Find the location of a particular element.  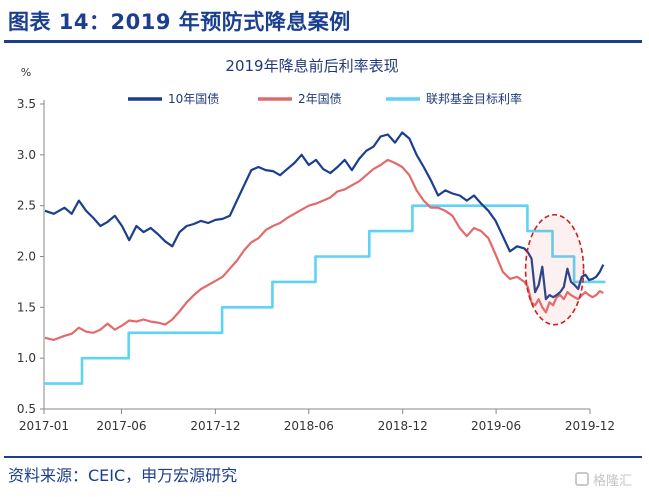

chart-legend: 10年国债 2年国债 联邦基金目标利率 is located at coordinates (325, 98).